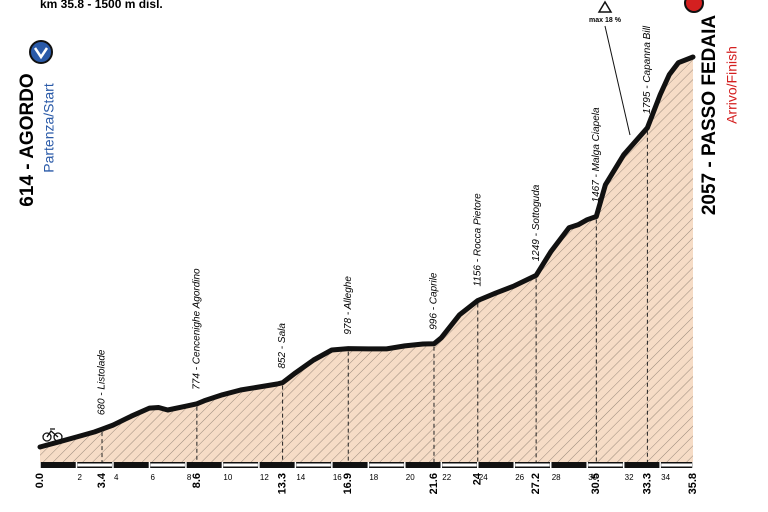 This screenshot has width=768, height=512. Describe the element at coordinates (283, 483) in the screenshot. I see `waypoint-km: 13.3` at that location.